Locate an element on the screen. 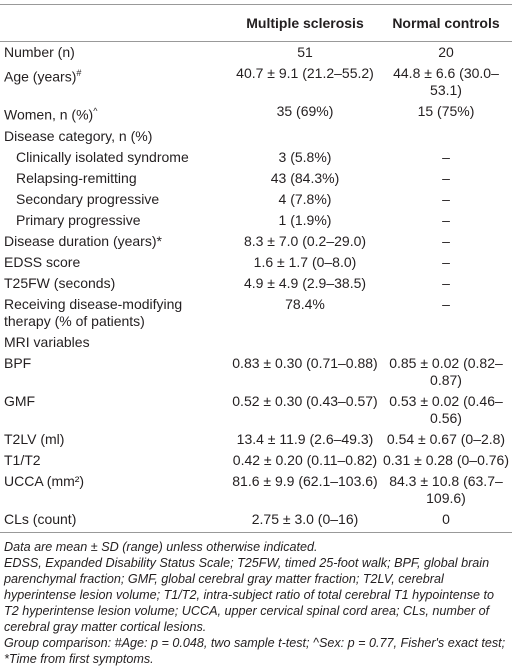 This screenshot has height=667, width=512. row-label: UCCA (mm²) is located at coordinates (115, 490).